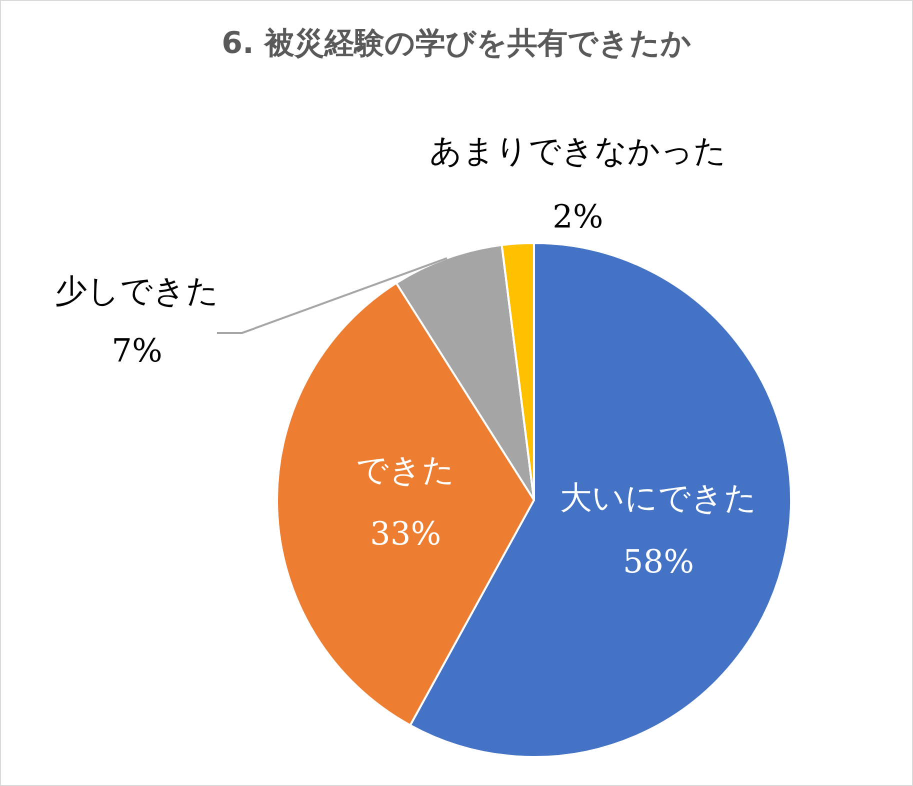 The width and height of the screenshot is (913, 786). Describe the element at coordinates (406, 533) in the screenshot. I see `data-label: 33%` at that location.